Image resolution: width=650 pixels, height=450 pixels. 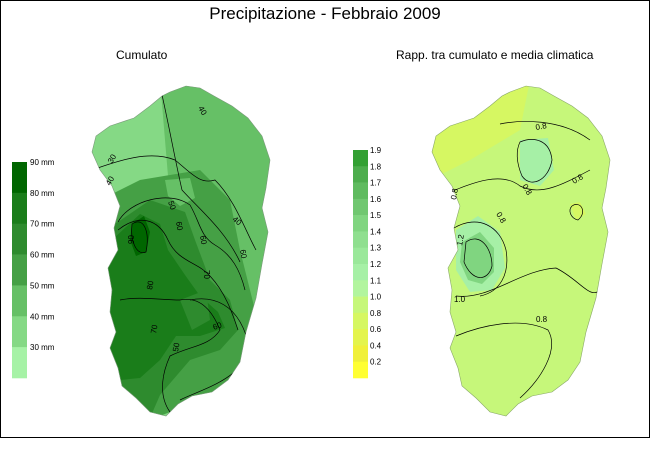 I want to click on legend-ratio-label: 1.6, so click(x=376, y=199).